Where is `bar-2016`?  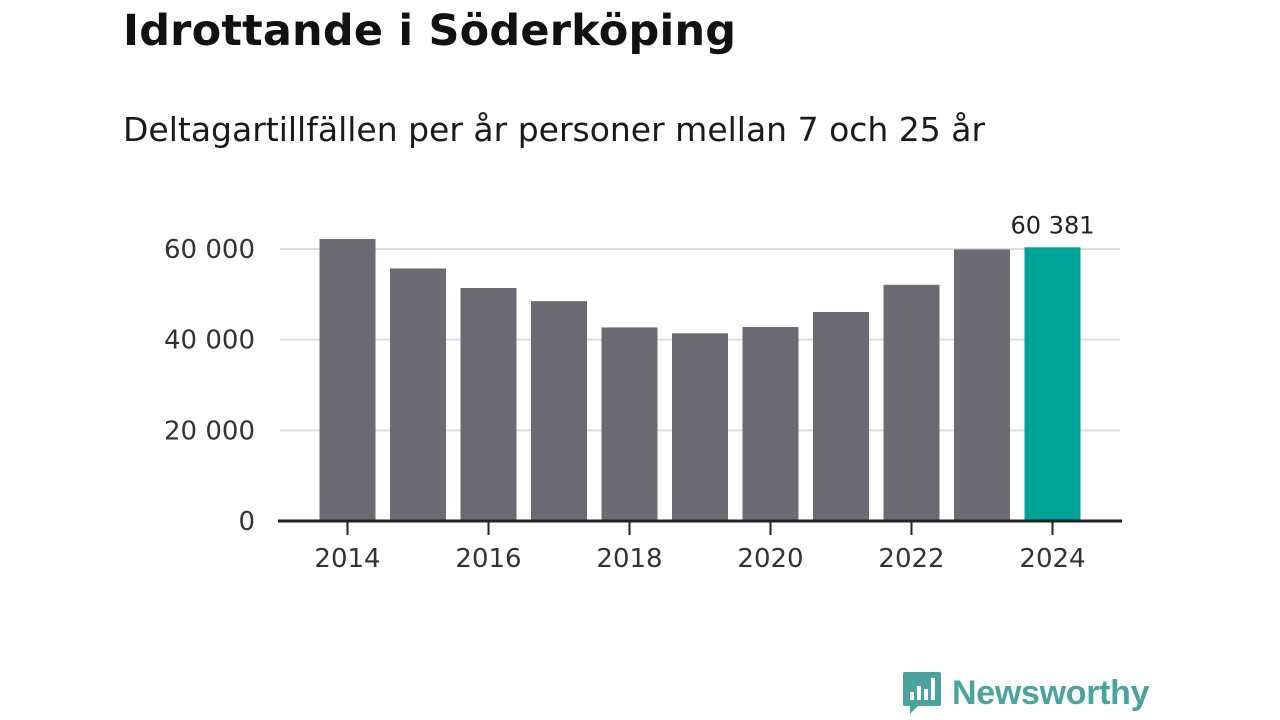 bar-2016 is located at coordinates (488, 404).